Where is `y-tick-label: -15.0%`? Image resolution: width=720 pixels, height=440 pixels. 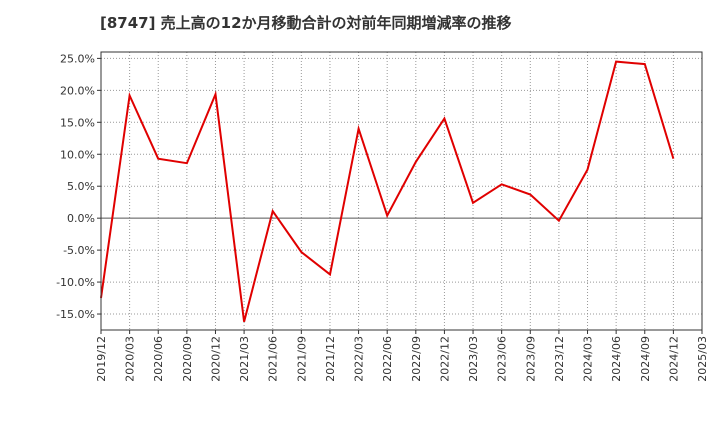
y-tick-label: -15.0% is located at coordinates (75, 314).